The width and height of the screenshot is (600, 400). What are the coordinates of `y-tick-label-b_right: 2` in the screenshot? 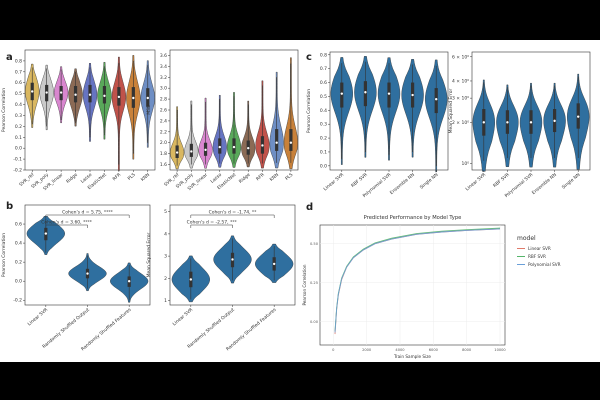 It's located at (165, 279).